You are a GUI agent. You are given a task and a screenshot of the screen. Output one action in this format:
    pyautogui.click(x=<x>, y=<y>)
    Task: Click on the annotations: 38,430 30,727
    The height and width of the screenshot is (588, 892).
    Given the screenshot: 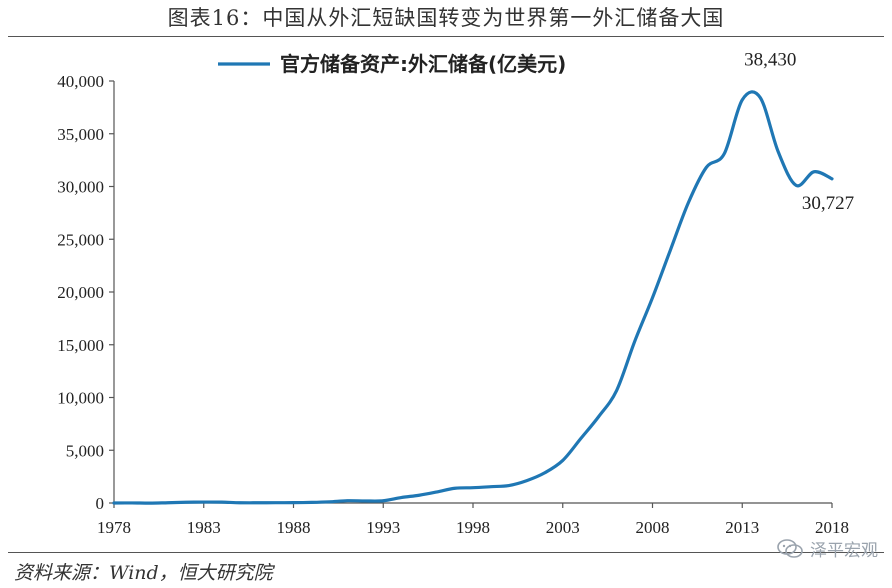 What is the action you would take?
    pyautogui.click(x=799, y=132)
    